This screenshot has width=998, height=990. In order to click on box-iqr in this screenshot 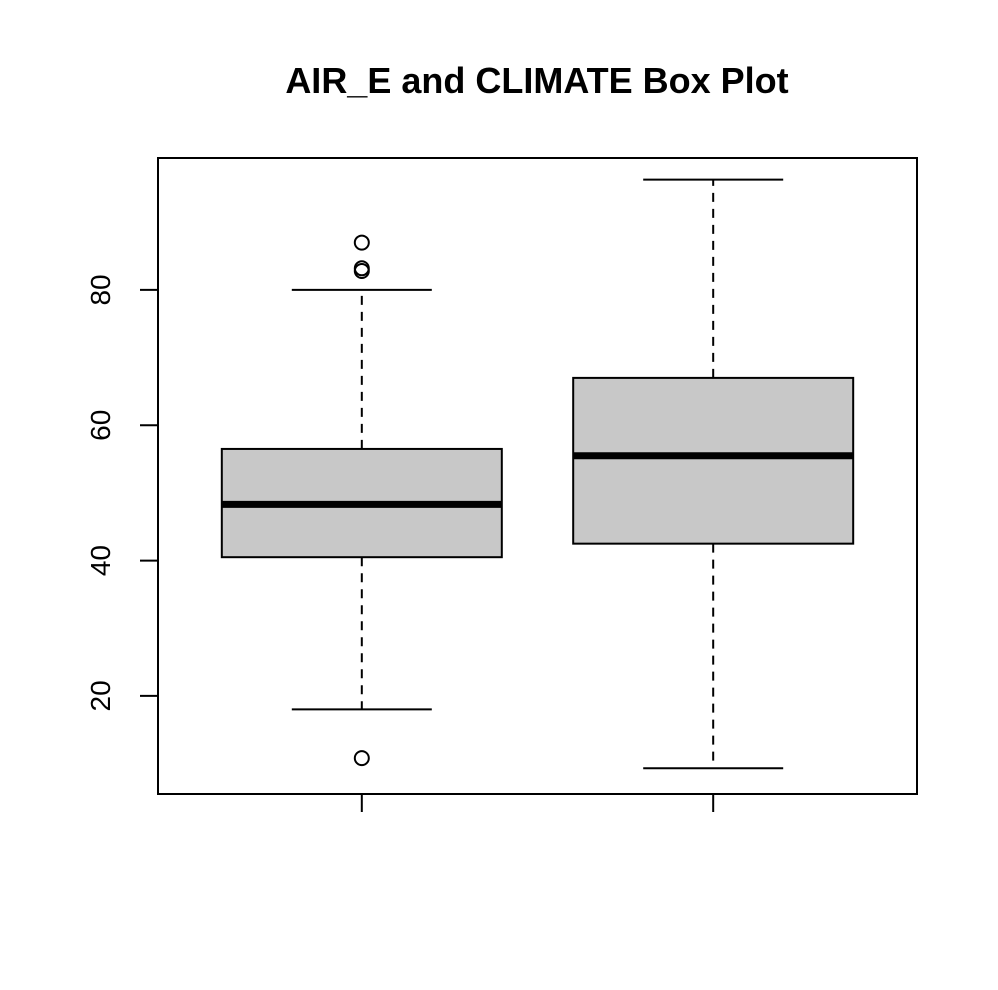, I will do `click(713, 460)`.